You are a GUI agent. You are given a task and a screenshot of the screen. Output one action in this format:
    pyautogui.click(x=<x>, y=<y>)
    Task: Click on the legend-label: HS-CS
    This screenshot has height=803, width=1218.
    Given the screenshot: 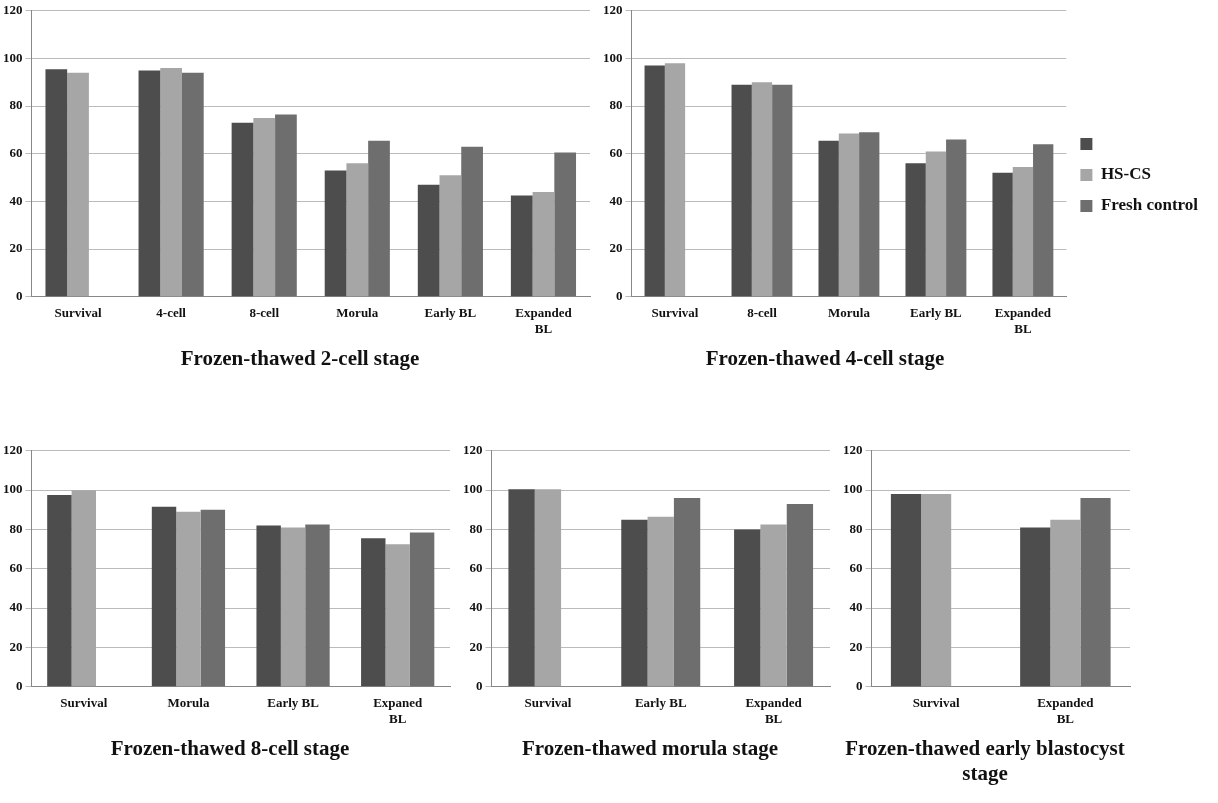 What is the action you would take?
    pyautogui.click(x=1125, y=174)
    